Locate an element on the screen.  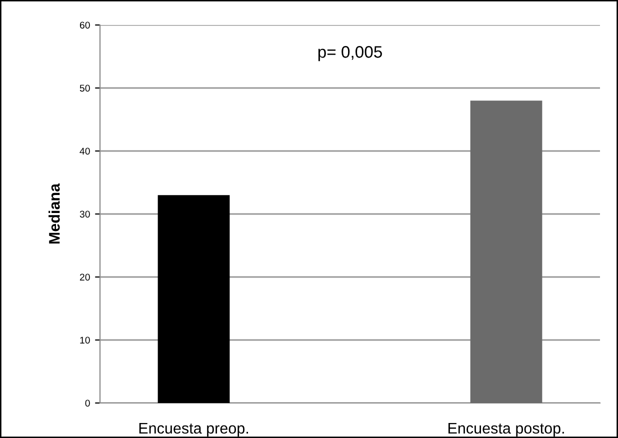
y-tick-label: 0 is located at coordinates (87, 403).